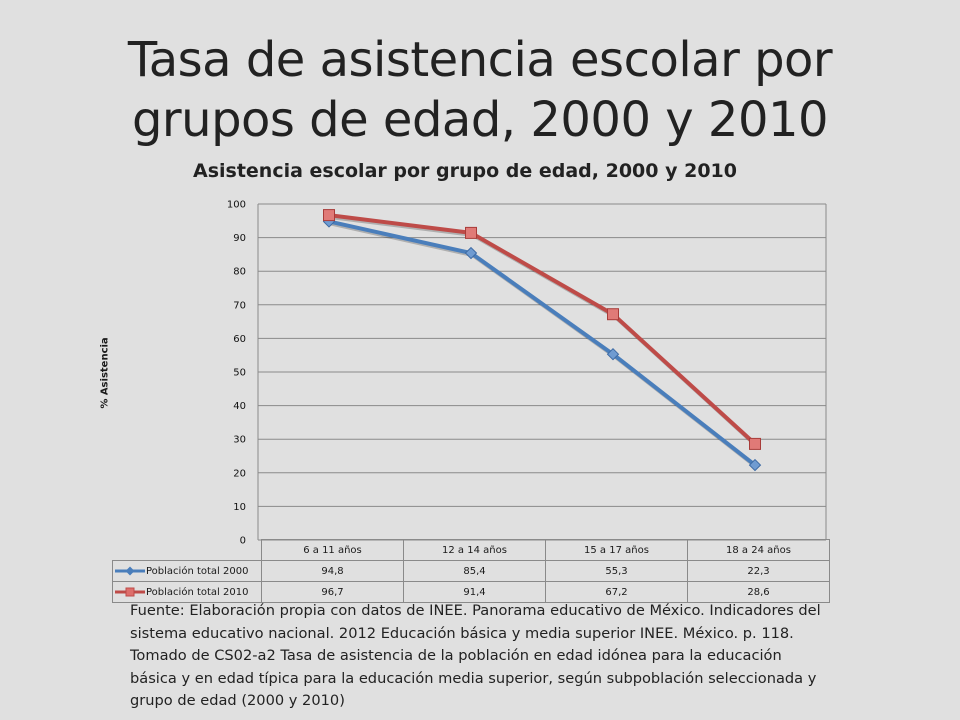  What do you see at coordinates (332, 550) in the screenshot?
I see `category-label: 6 a 11 años` at bounding box center [332, 550].